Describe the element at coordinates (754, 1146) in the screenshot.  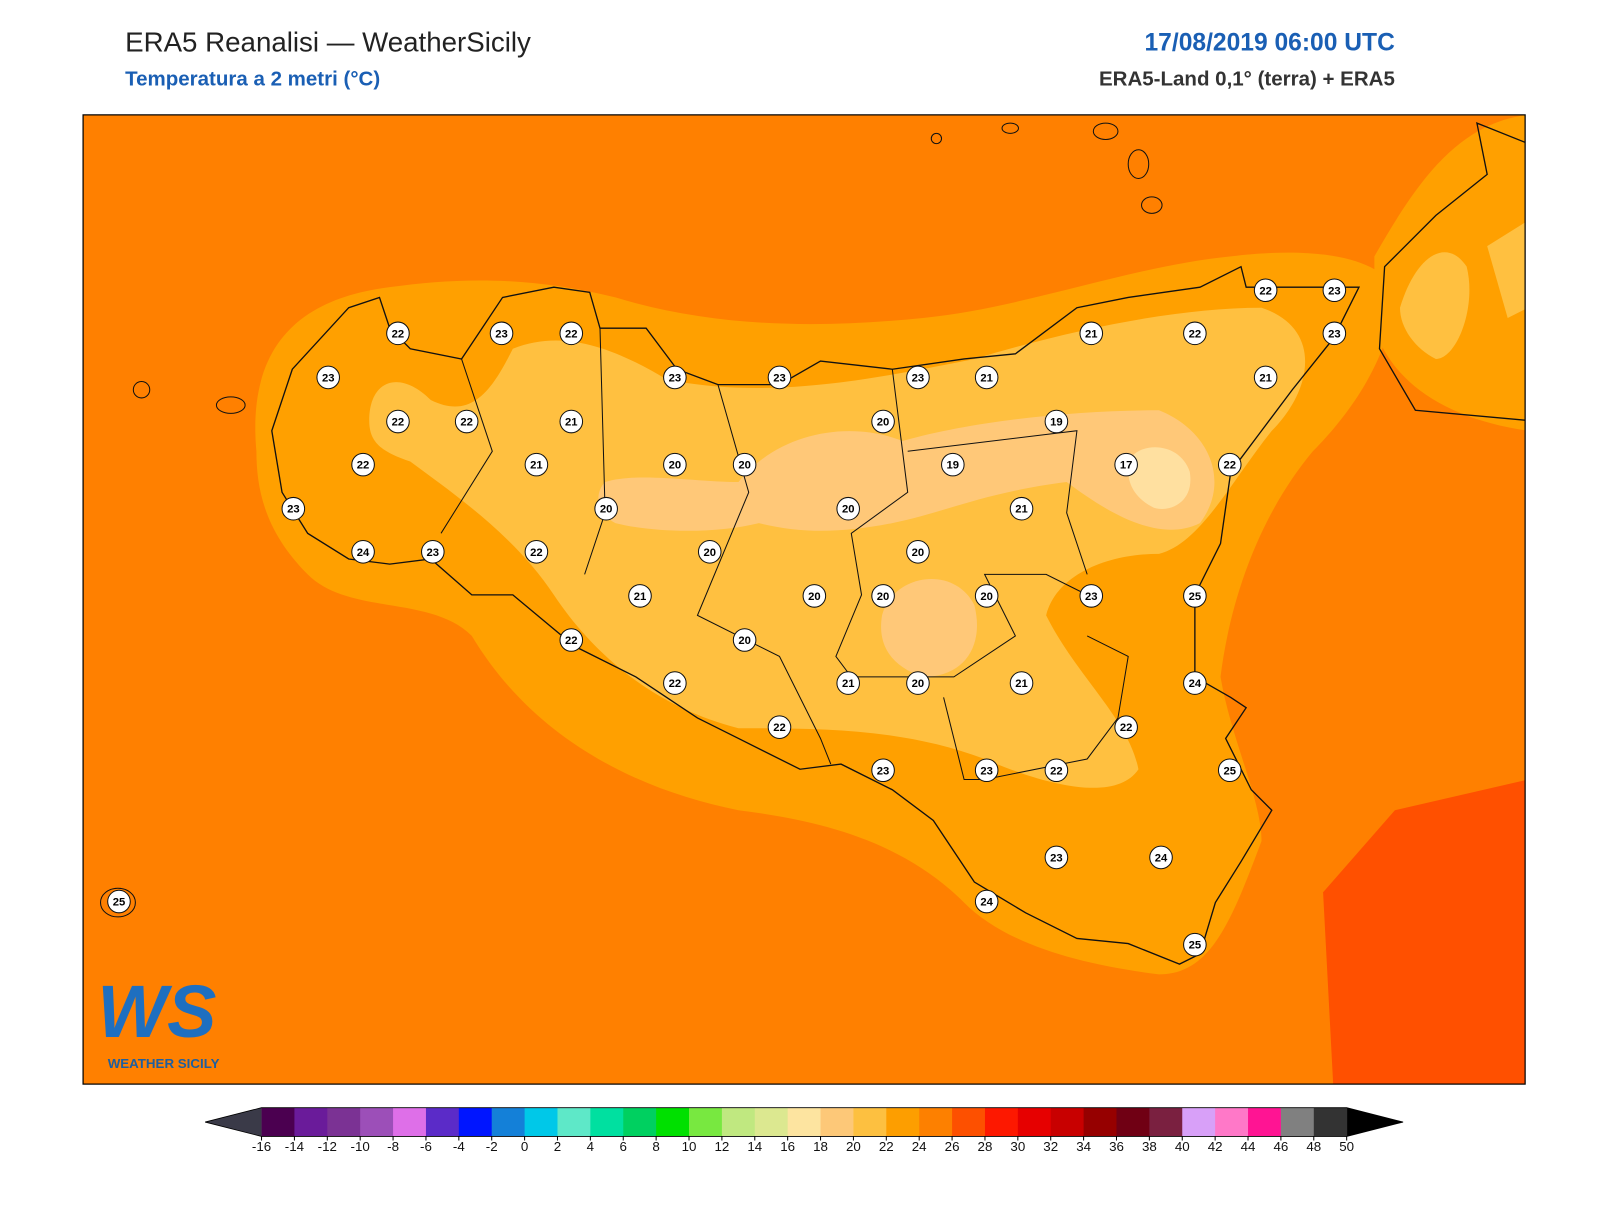
I see `colorbar-tick-label: 14` at that location.